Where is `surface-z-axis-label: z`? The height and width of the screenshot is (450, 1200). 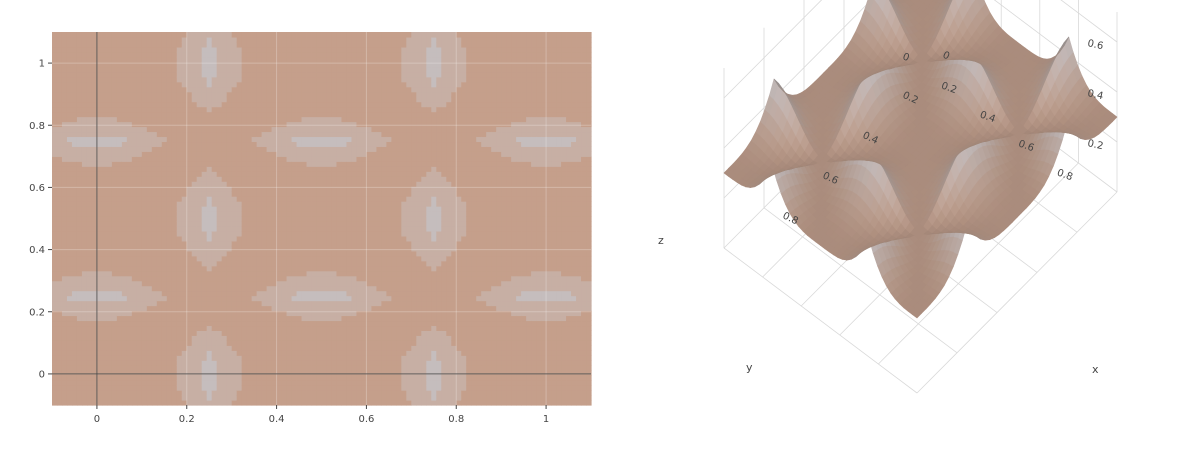 surface-z-axis-label: z is located at coordinates (661, 240).